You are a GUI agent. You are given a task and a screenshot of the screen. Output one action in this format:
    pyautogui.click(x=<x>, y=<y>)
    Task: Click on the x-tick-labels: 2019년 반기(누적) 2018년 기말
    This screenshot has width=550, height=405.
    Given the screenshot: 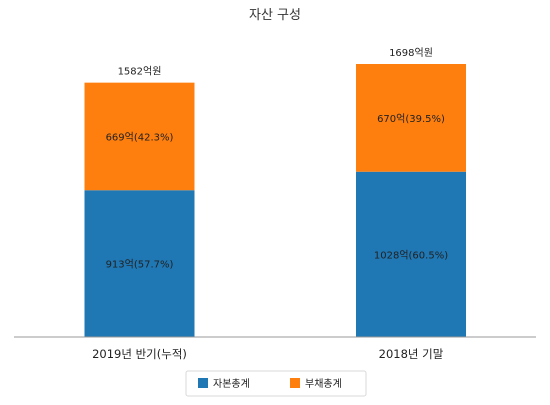 What is the action you would take?
    pyautogui.click(x=268, y=354)
    